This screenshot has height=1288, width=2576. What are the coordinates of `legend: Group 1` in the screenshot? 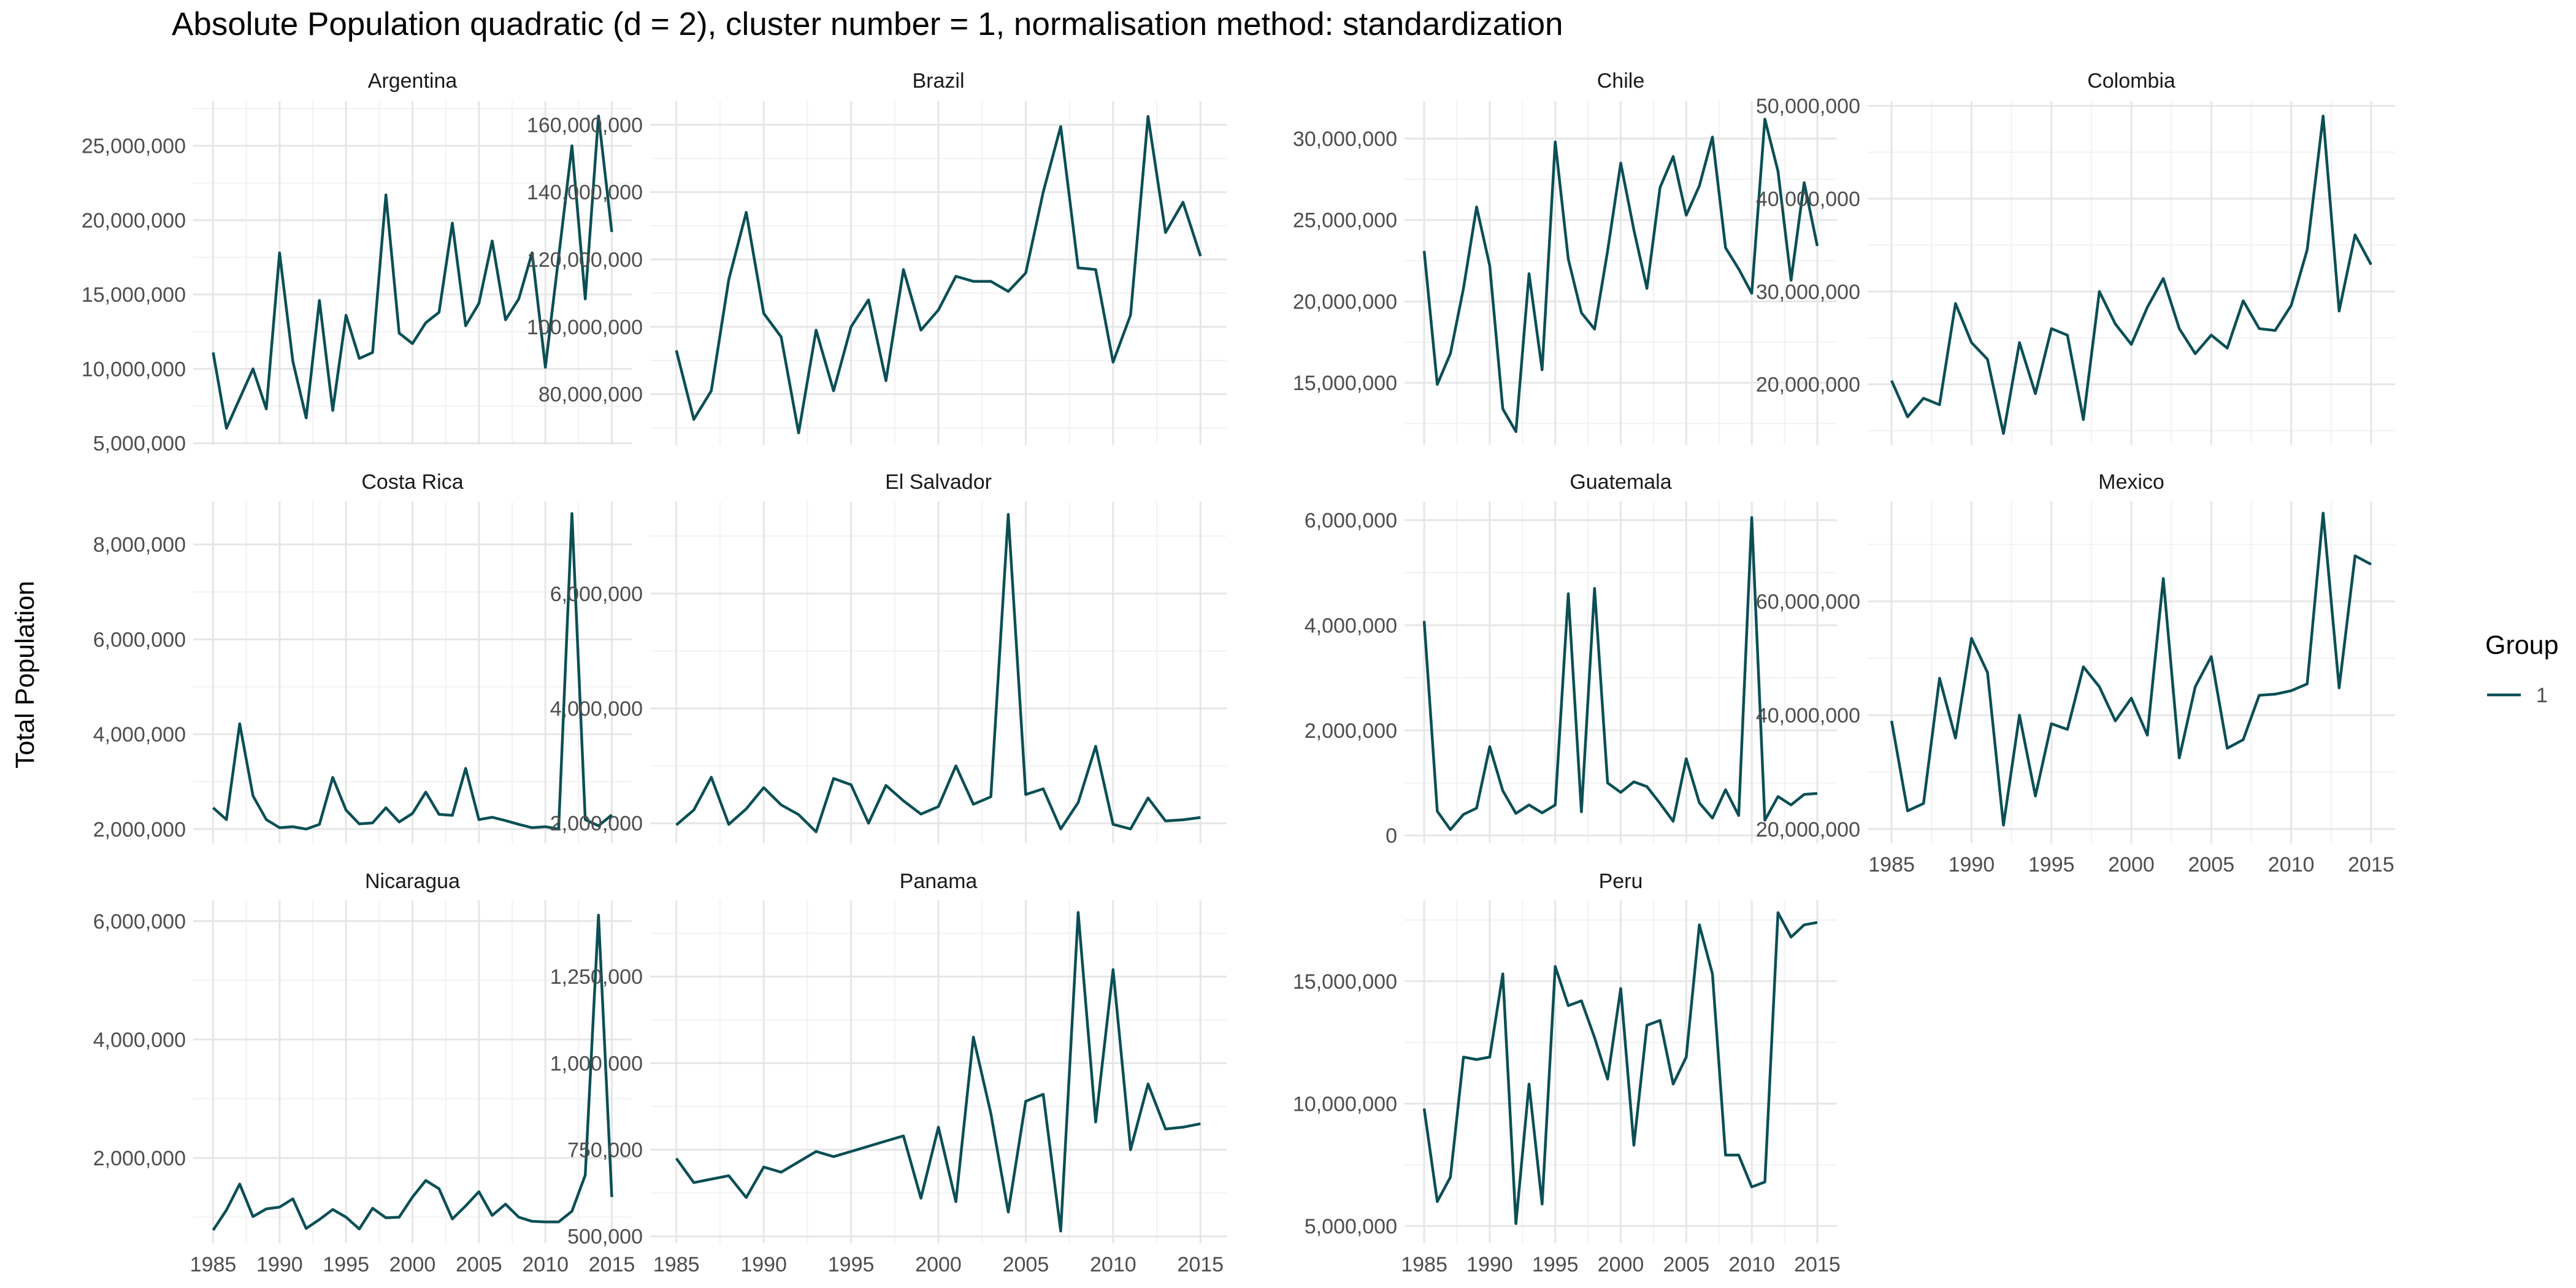 It's located at (2522, 669).